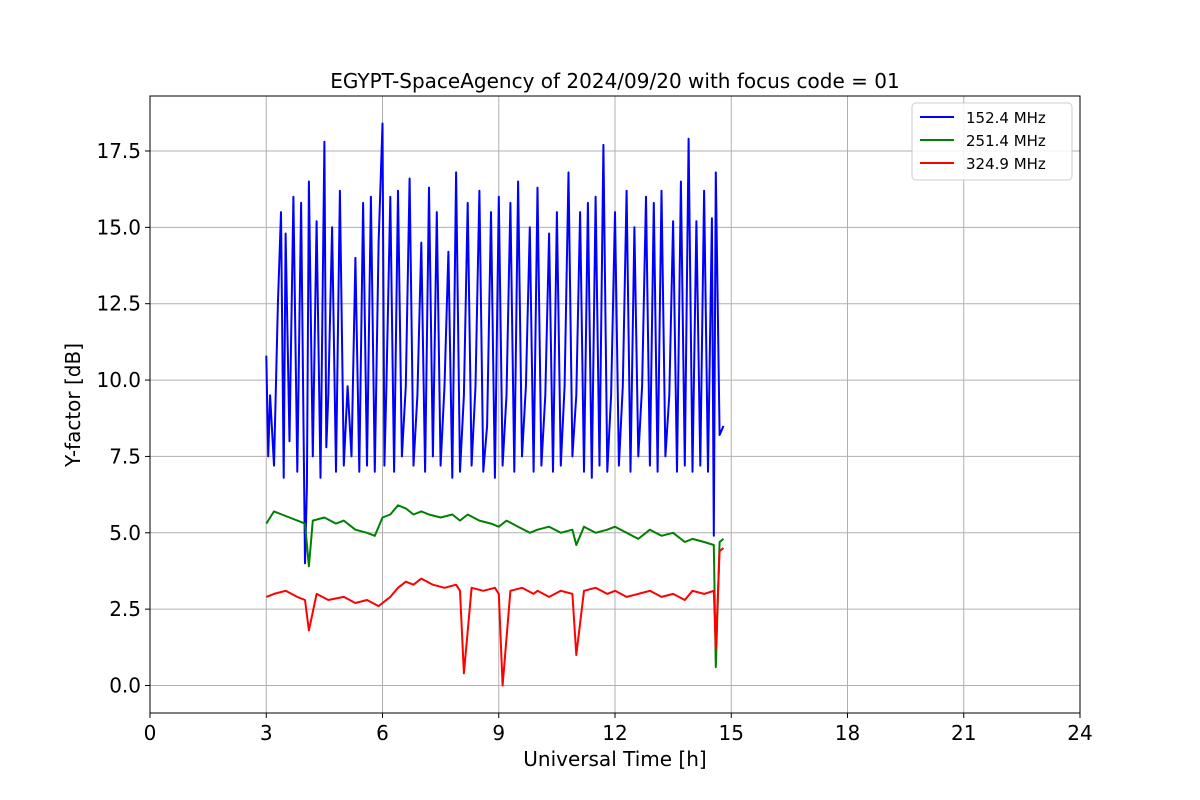 This screenshot has height=800, width=1200. I want to click on x-tick-label: 15, so click(731, 733).